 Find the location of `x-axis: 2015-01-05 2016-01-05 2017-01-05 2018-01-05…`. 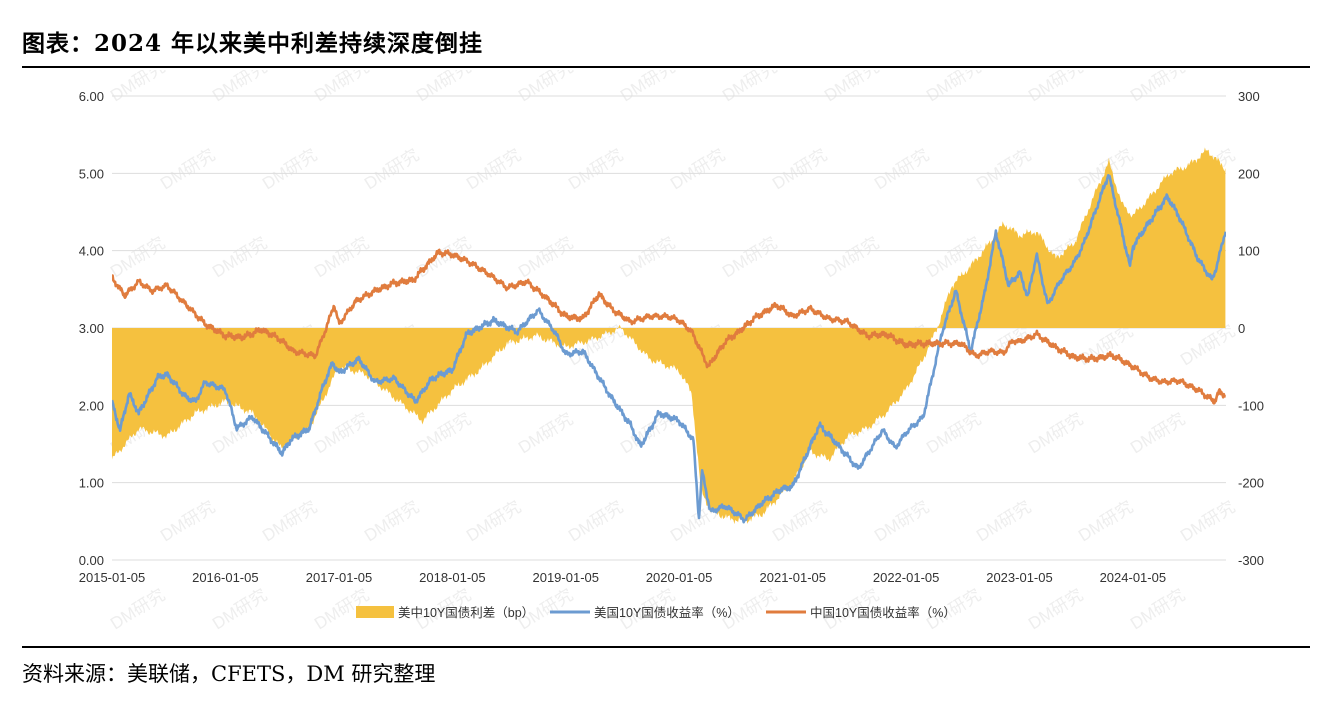

x-axis: 2015-01-05 2016-01-05 2017-01-05 2018-01-05… is located at coordinates (622, 577).